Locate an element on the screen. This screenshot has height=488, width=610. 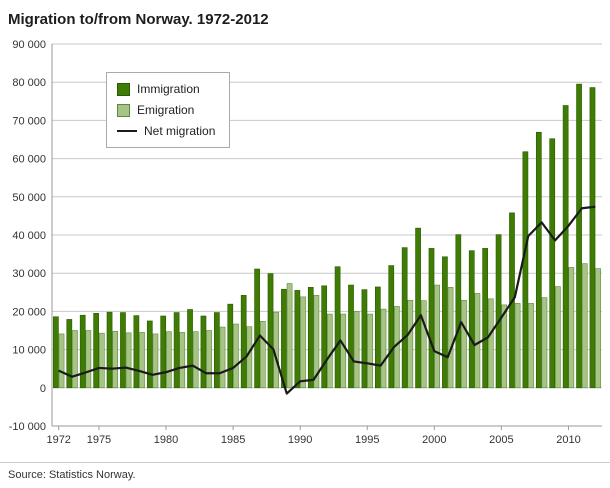
source-text: Source: Statistics Norway. is located at coordinates (72, 475).